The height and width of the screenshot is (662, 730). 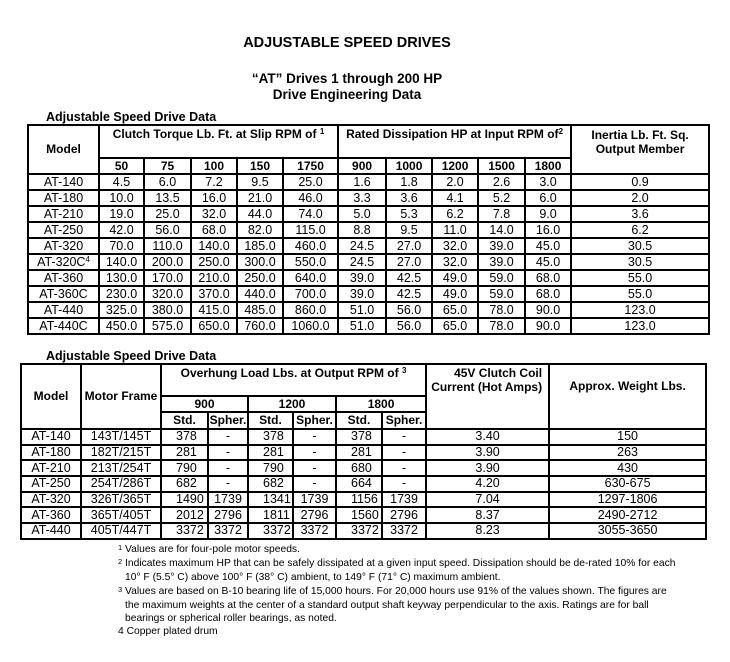 I want to click on value-cell: 325.0, so click(x=121, y=310).